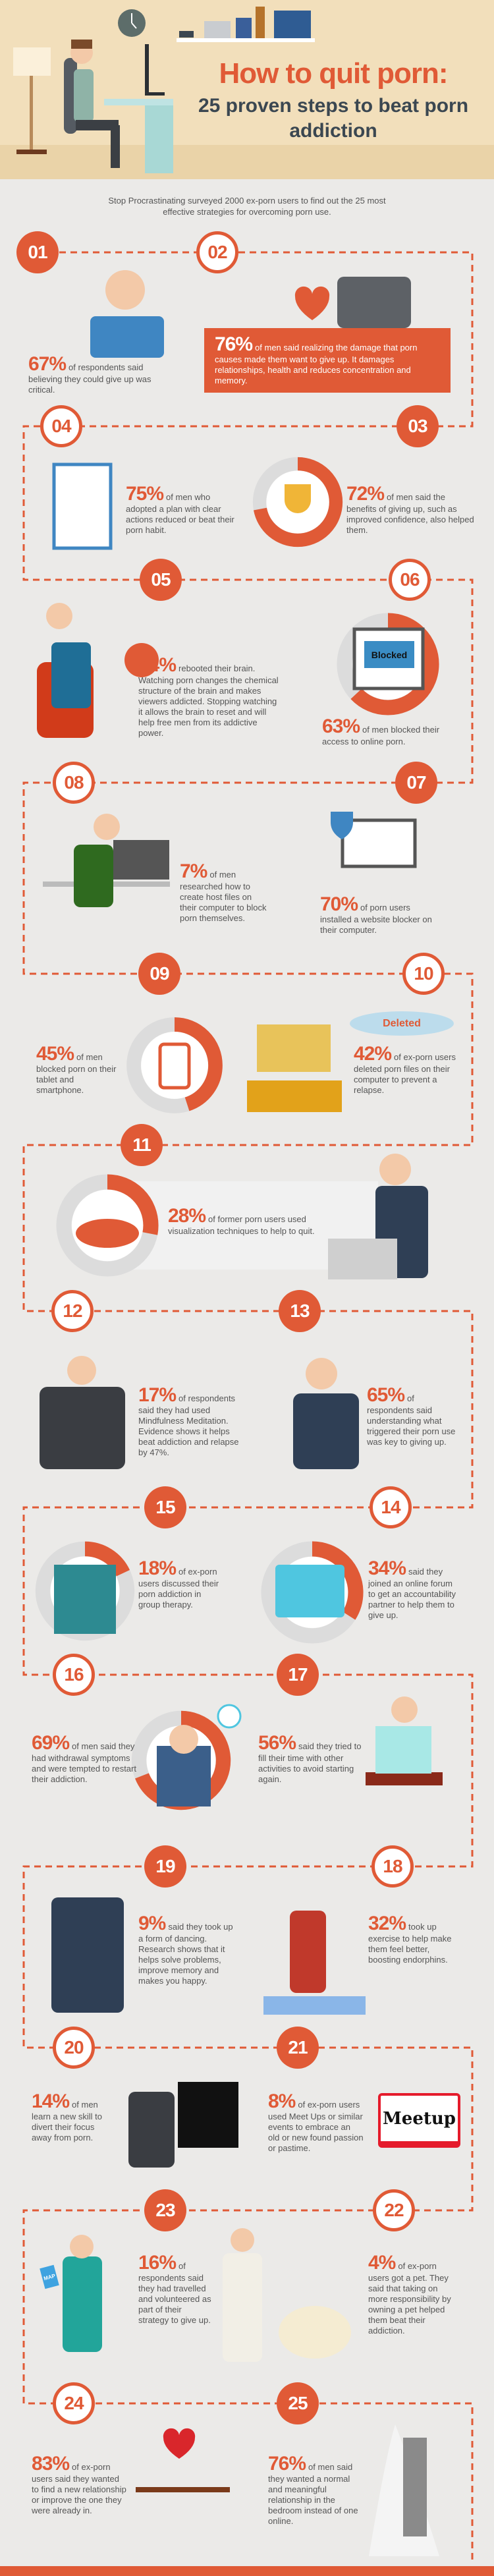 Image resolution: width=494 pixels, height=2576 pixels. I want to click on step-number-badge: 04, so click(61, 426).